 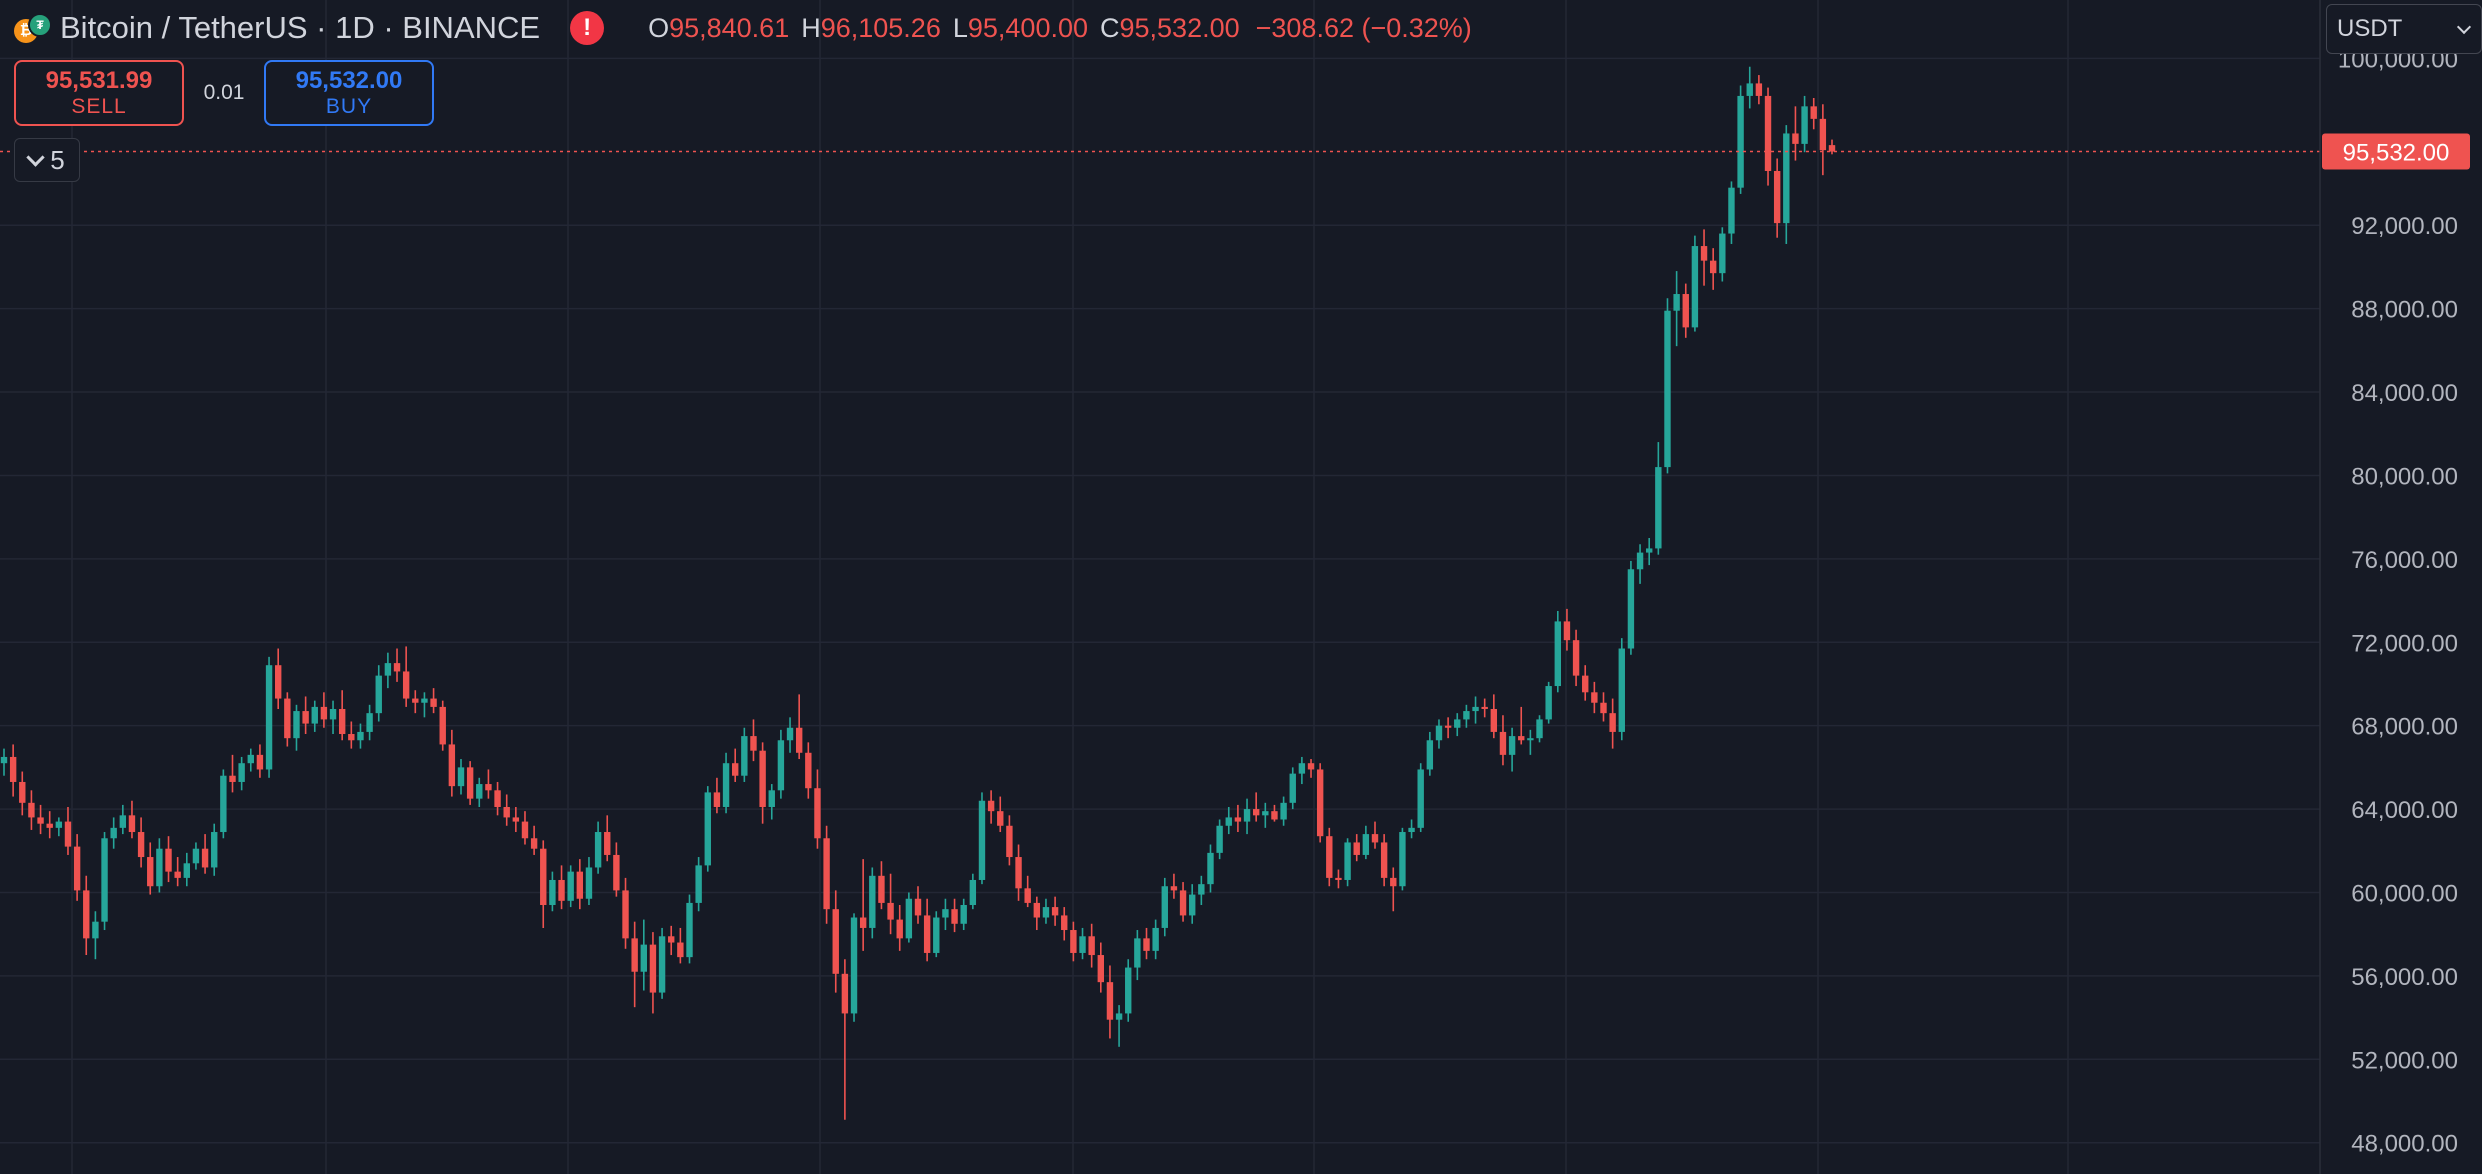 I want to click on sell-button: 95,531.99 SELL, so click(x=99, y=93).